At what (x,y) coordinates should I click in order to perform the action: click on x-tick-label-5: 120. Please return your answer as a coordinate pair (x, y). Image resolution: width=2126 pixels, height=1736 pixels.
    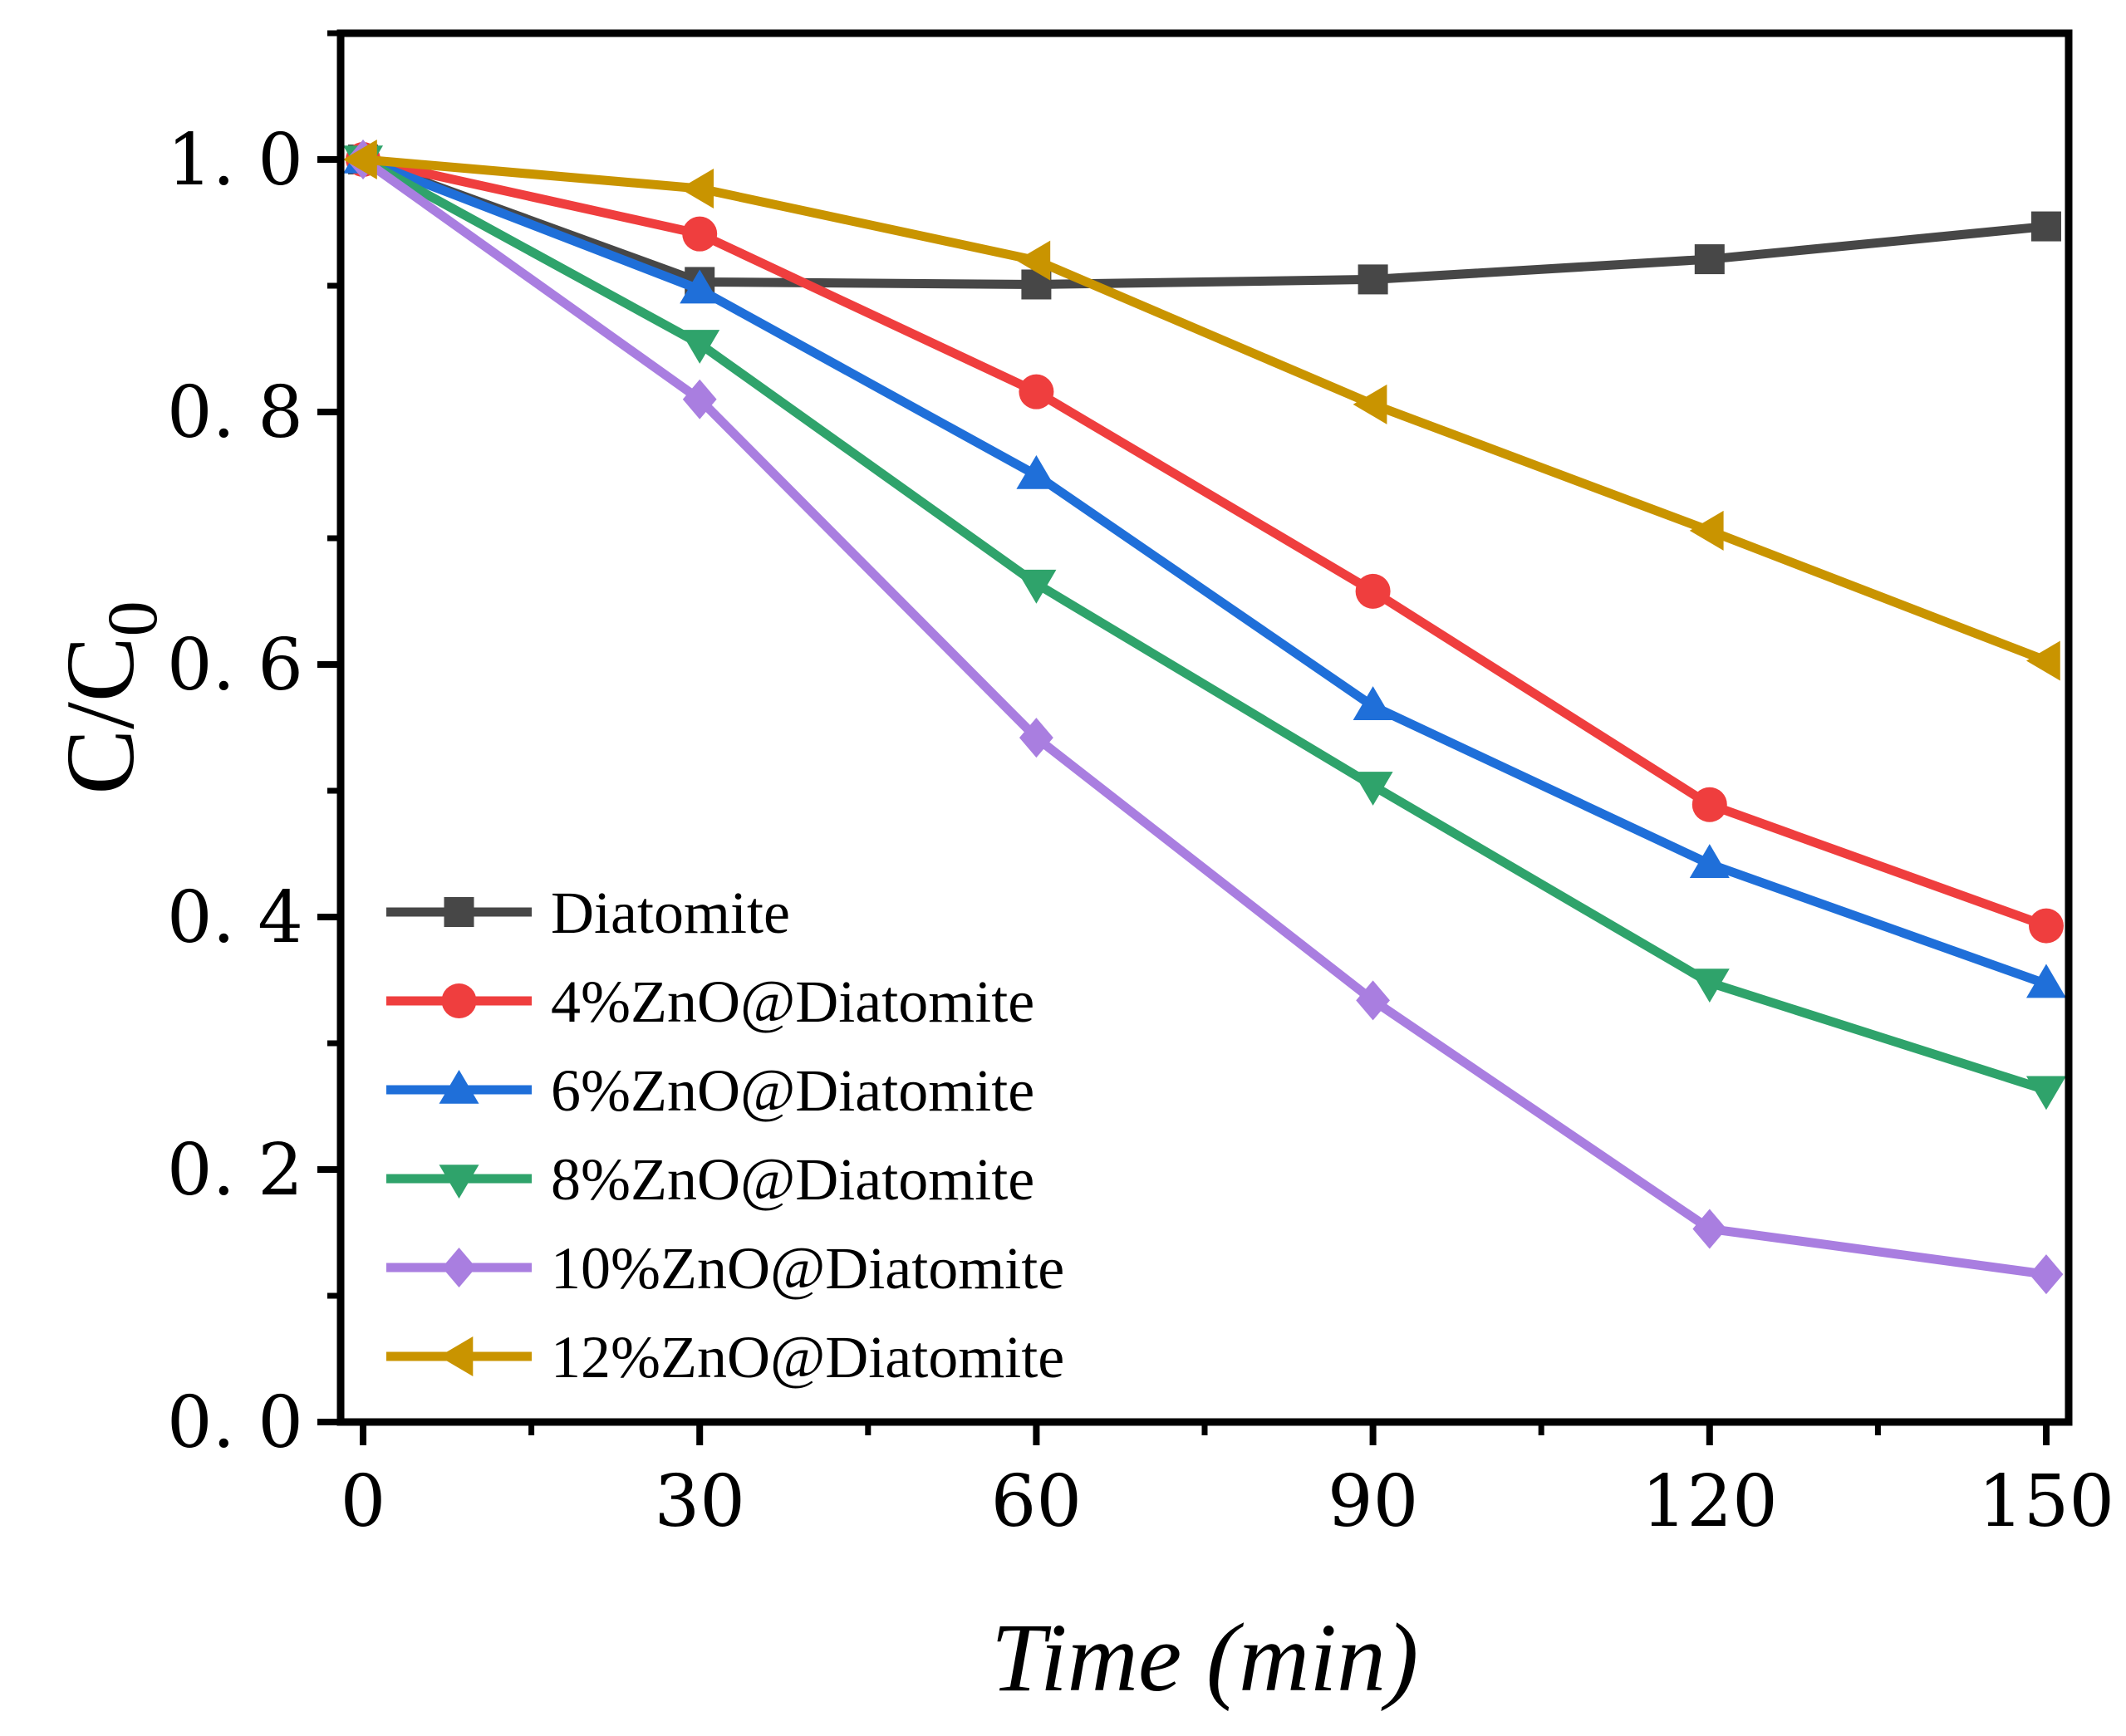
    Looking at the image, I should click on (1710, 1501).